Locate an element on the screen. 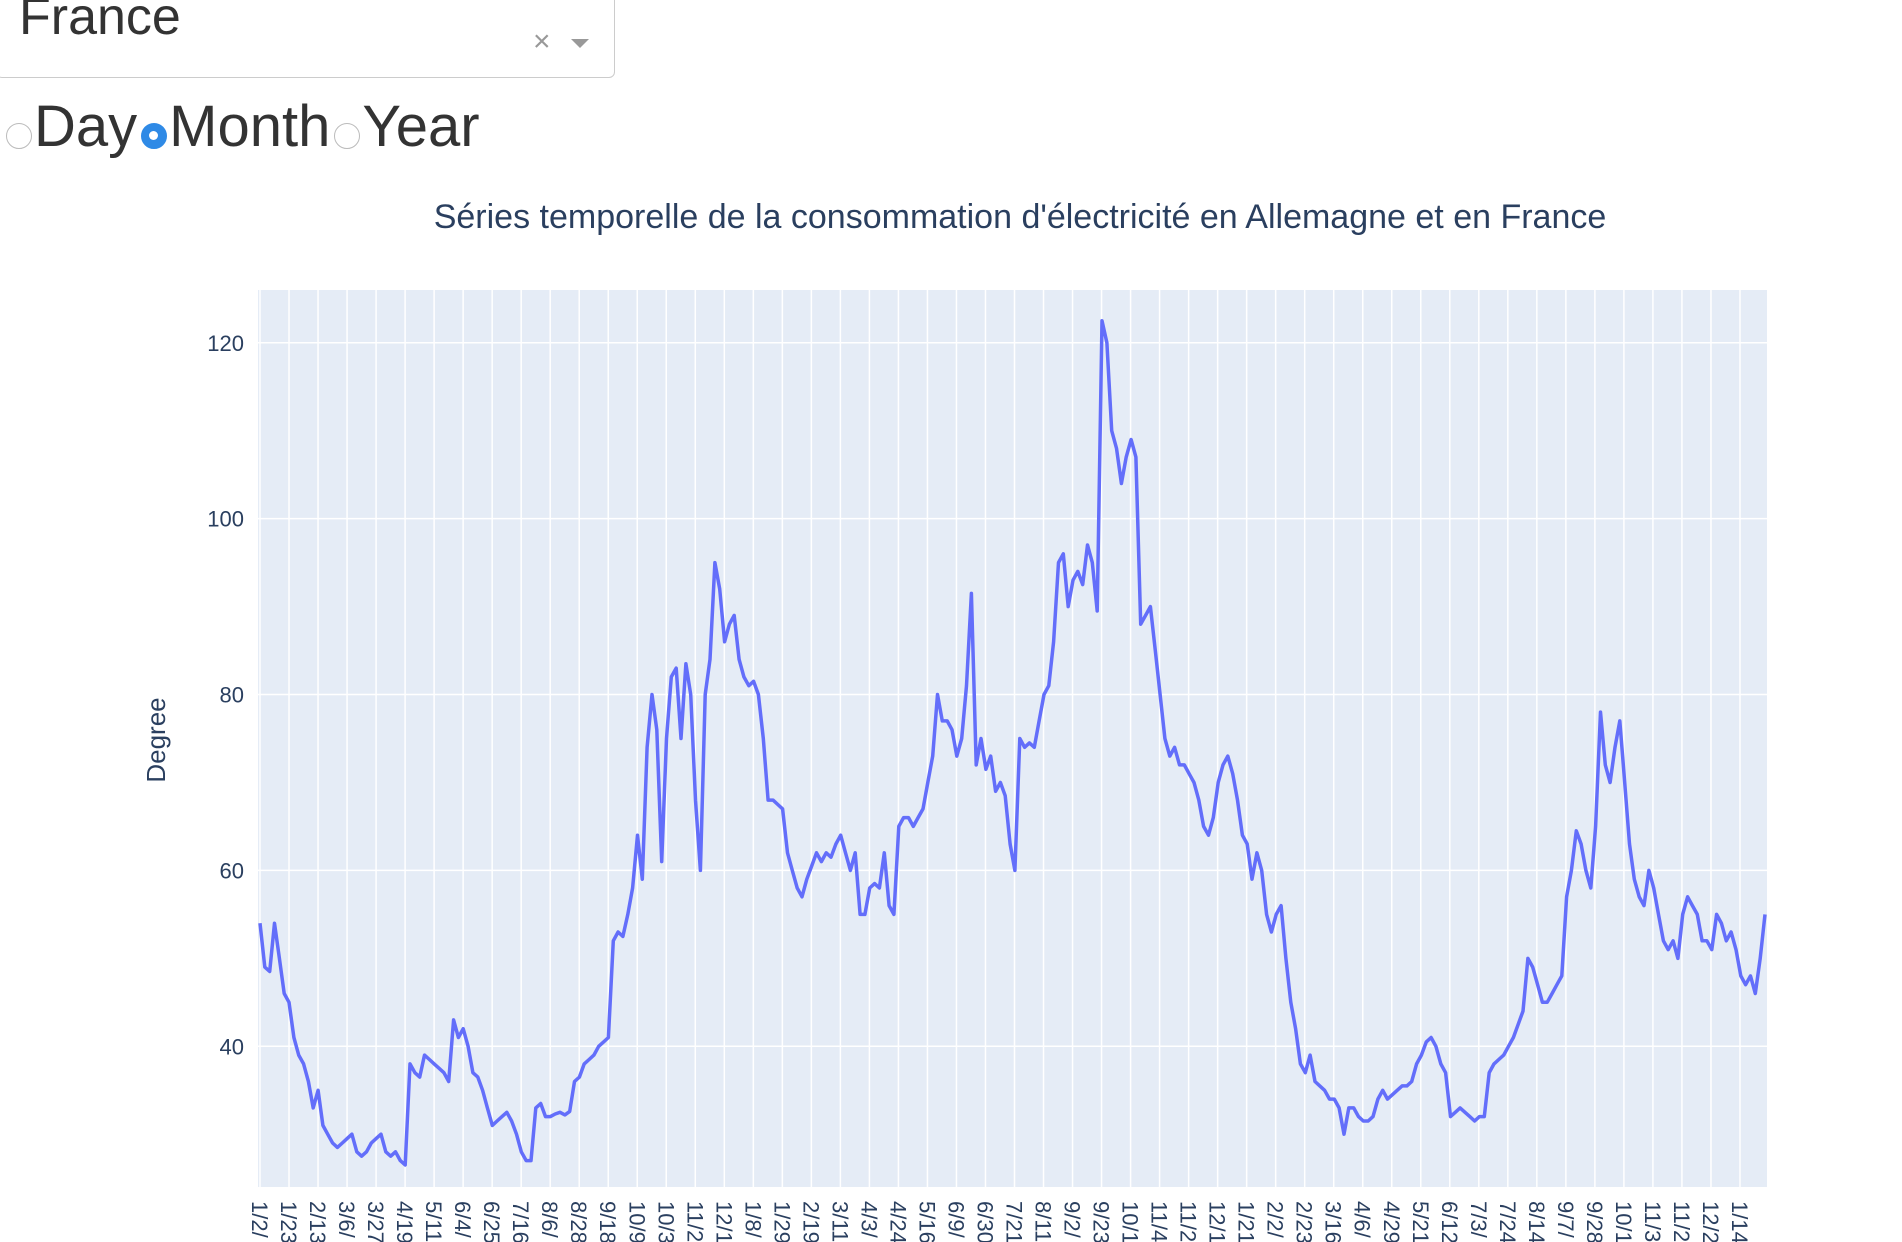 The height and width of the screenshot is (1242, 1902). y-tick-label: 60 is located at coordinates (232, 870).